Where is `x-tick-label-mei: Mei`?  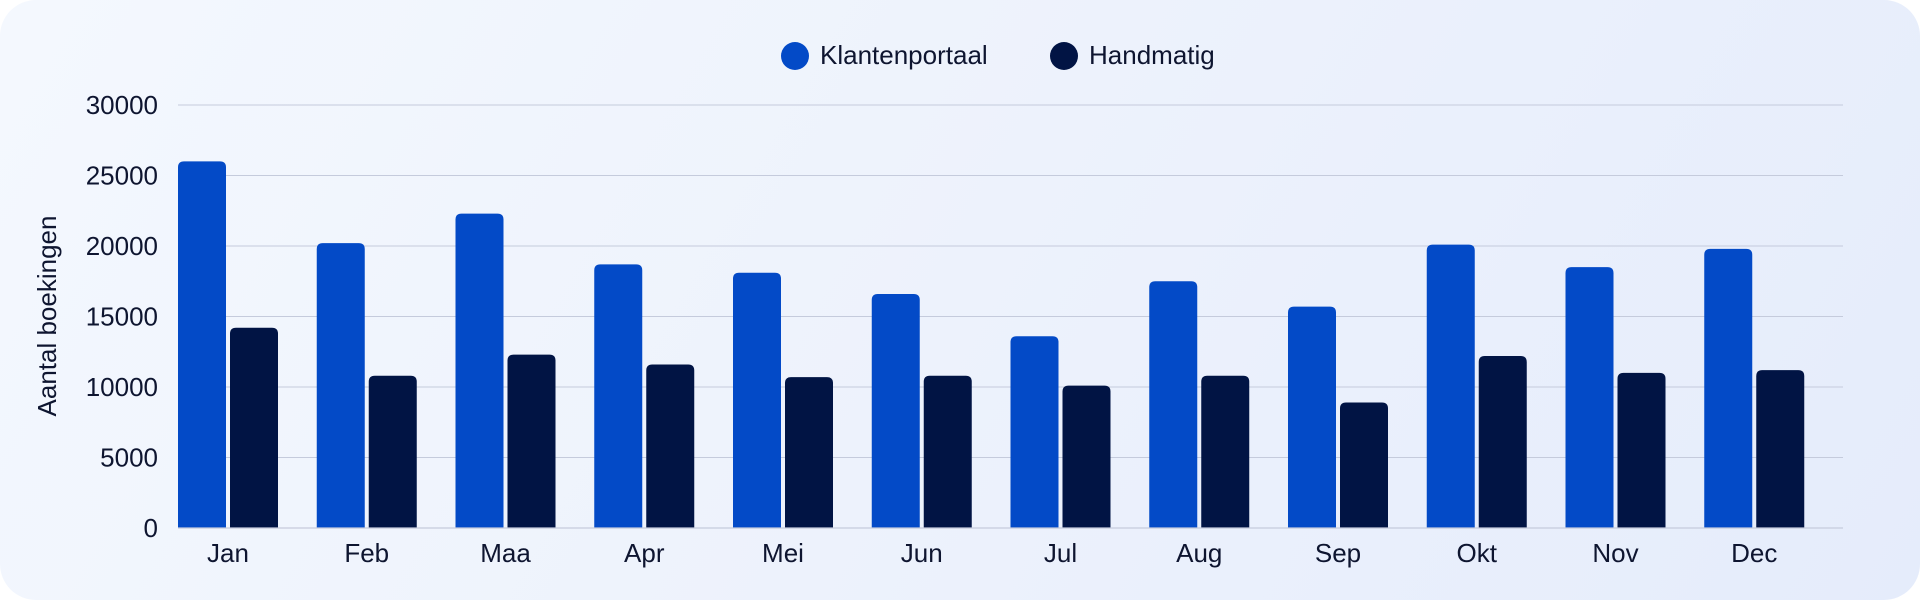
x-tick-label-mei: Mei is located at coordinates (783, 553).